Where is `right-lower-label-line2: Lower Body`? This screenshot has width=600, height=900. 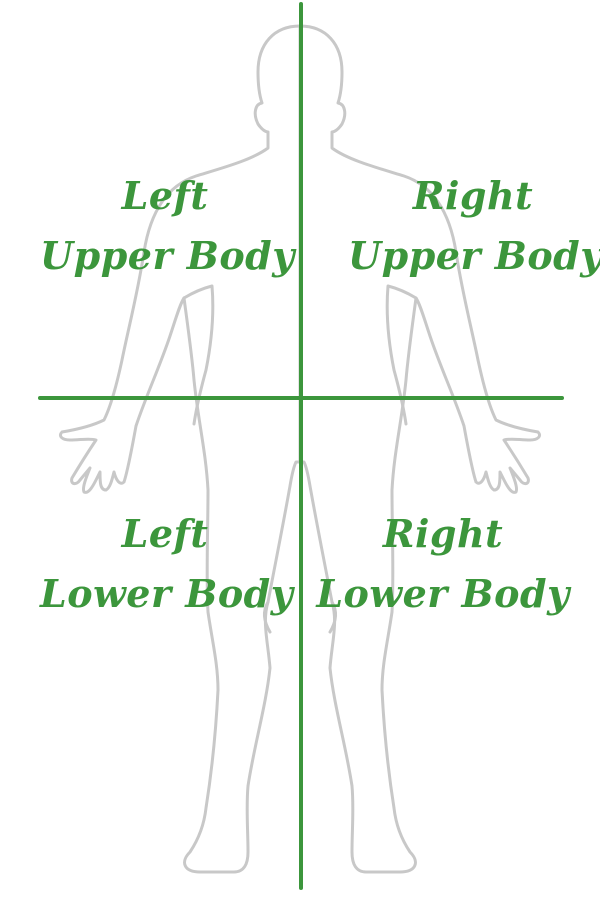
right-lower-label-line2: Lower Body is located at coordinates (443, 593).